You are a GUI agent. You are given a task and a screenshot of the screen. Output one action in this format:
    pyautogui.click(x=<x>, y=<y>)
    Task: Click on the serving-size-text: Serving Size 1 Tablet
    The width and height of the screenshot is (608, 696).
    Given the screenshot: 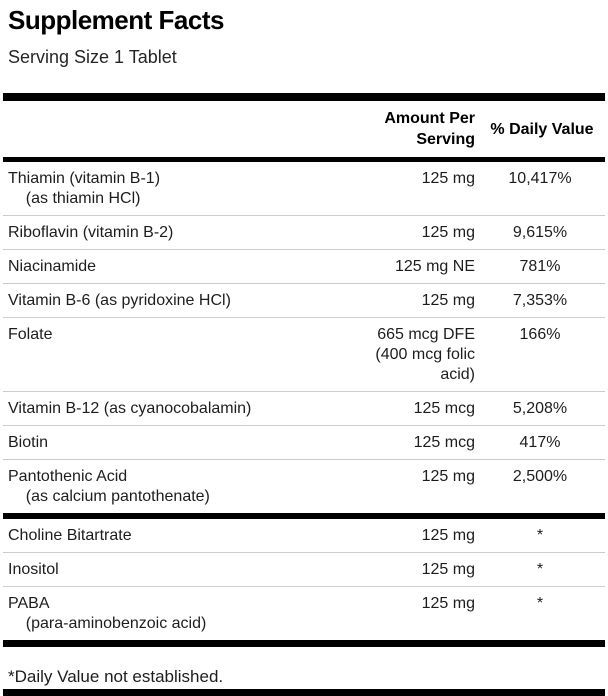 What is the action you would take?
    pyautogui.click(x=92, y=56)
    